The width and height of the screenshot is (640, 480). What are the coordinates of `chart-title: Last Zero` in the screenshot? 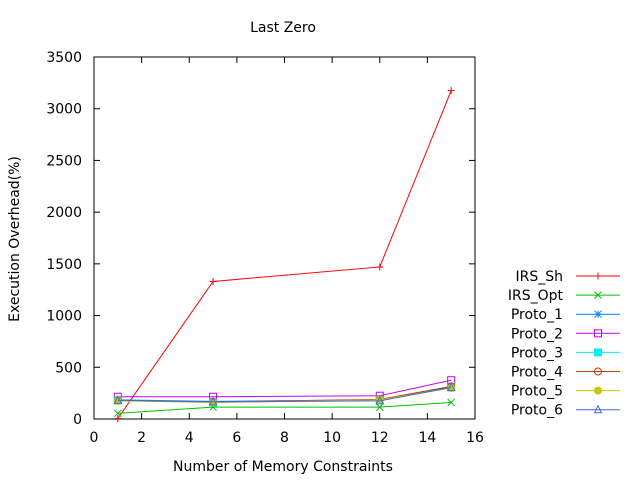 It's located at (283, 28).